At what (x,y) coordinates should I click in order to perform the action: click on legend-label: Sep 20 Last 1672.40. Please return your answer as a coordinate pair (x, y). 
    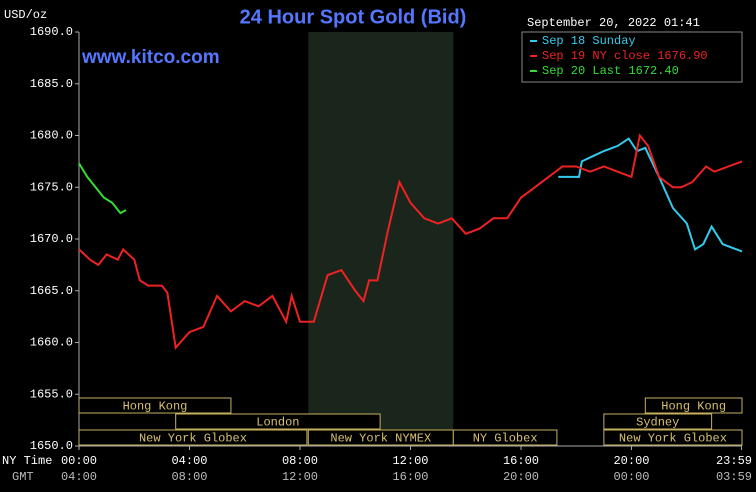
    Looking at the image, I should click on (610, 71).